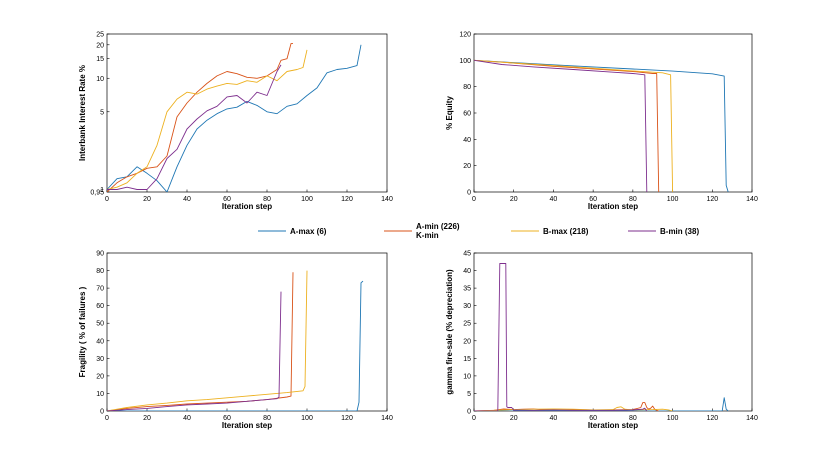 This screenshot has height=462, width=830. What do you see at coordinates (449, 332) in the screenshot?
I see `y-axis-label: gamma fire-sale (% depreciation)` at bounding box center [449, 332].